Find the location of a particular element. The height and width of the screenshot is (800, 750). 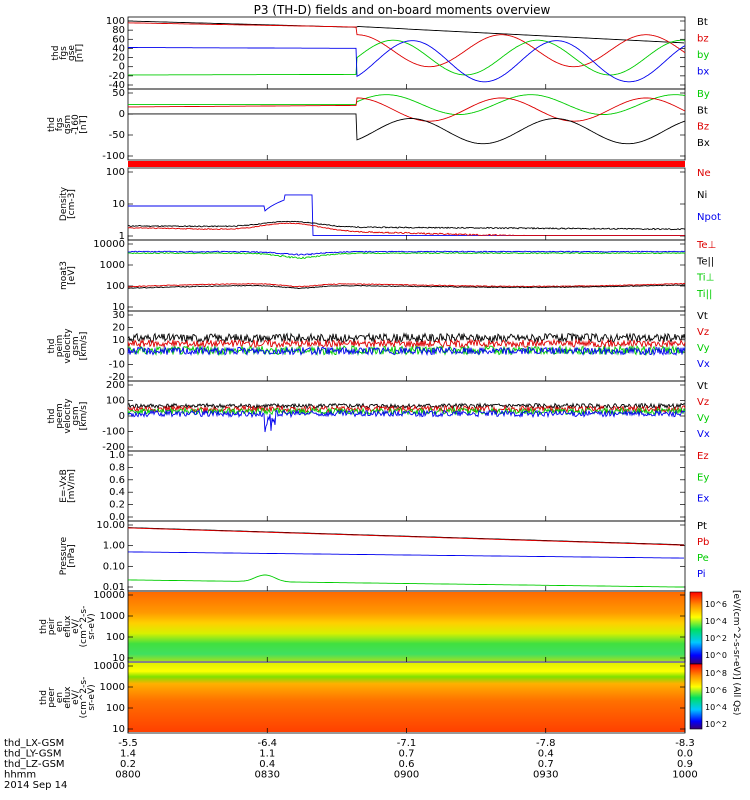

y-axis-label: Pressure is located at coordinates (64, 555).